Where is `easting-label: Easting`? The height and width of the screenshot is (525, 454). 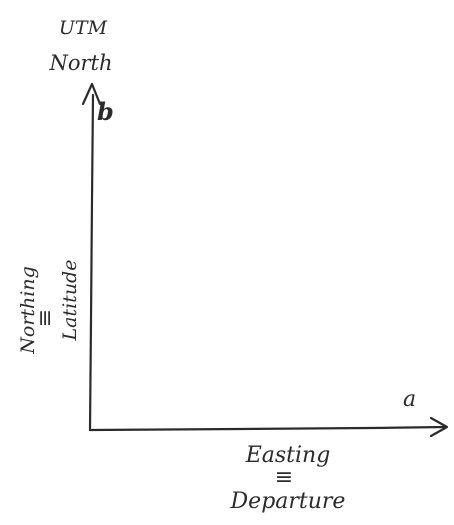 easting-label: Easting is located at coordinates (288, 455).